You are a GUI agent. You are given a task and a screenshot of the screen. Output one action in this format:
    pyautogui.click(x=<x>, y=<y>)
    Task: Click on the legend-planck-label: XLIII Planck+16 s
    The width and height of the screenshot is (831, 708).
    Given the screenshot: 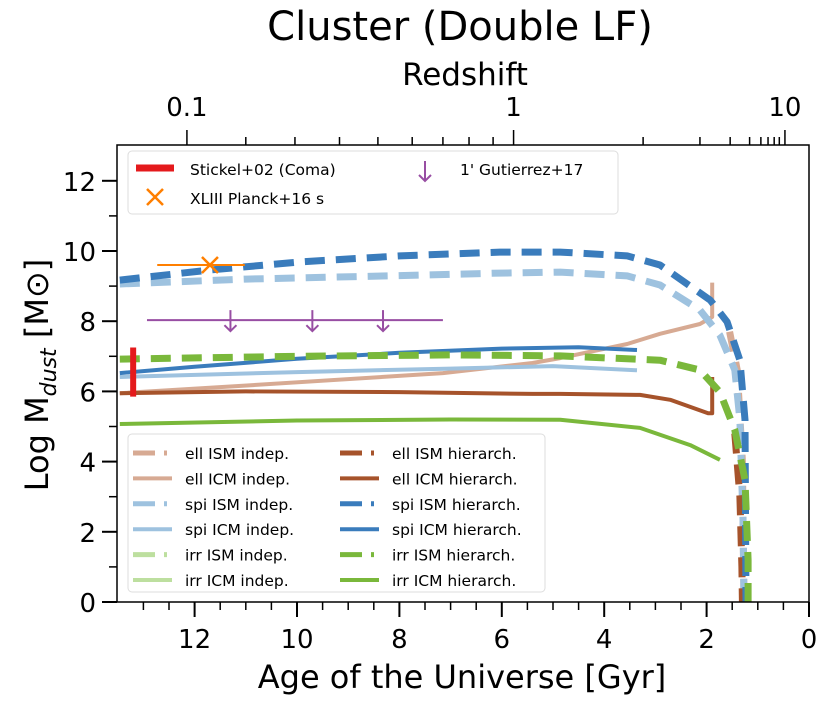 What is the action you would take?
    pyautogui.click(x=257, y=199)
    